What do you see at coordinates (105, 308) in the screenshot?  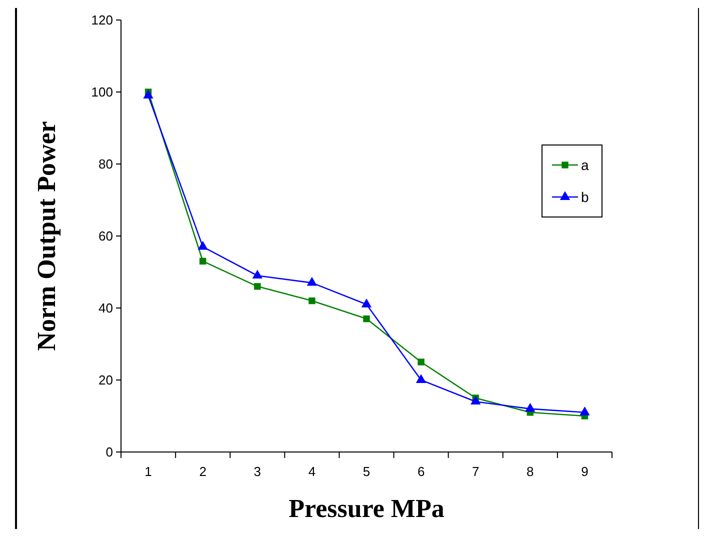 I see `y-tick-label: 40` at bounding box center [105, 308].